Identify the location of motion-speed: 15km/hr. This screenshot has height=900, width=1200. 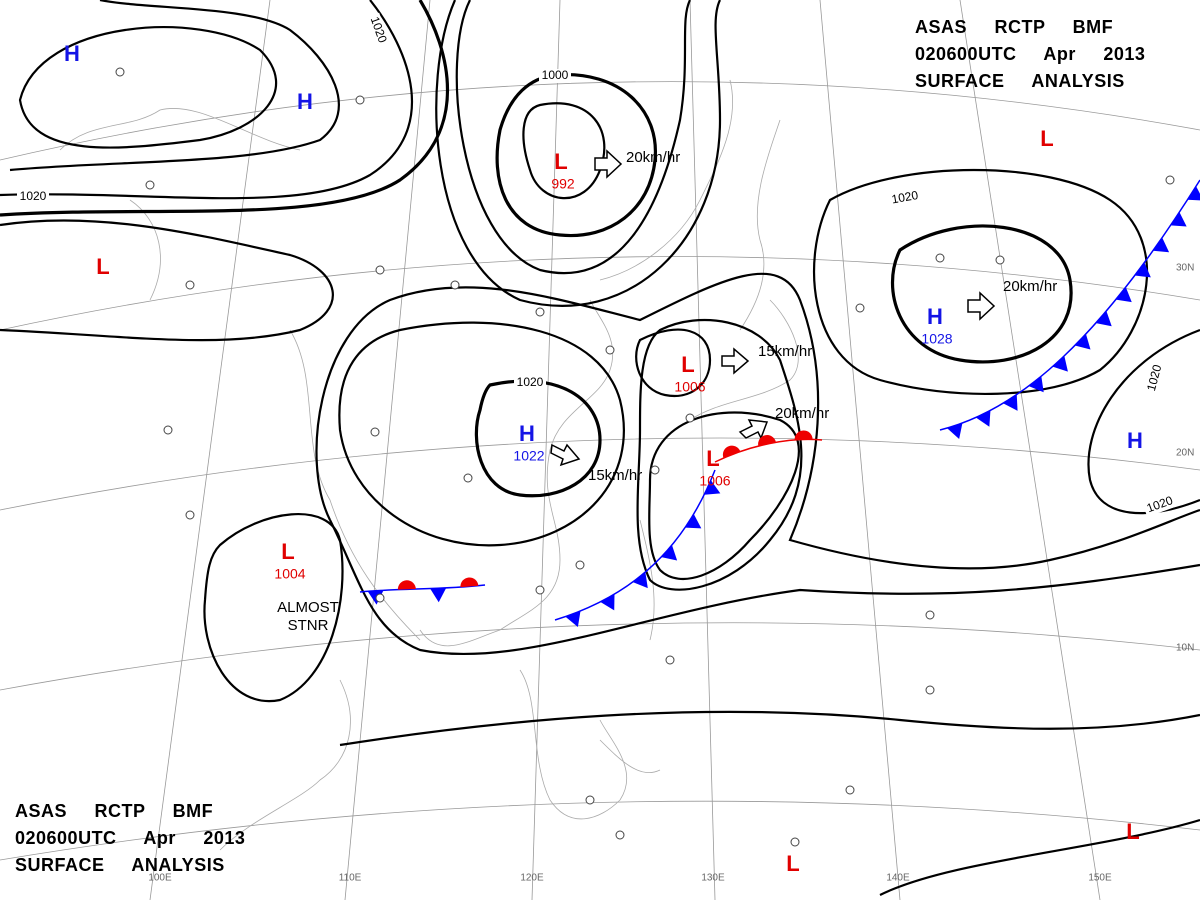
(785, 351).